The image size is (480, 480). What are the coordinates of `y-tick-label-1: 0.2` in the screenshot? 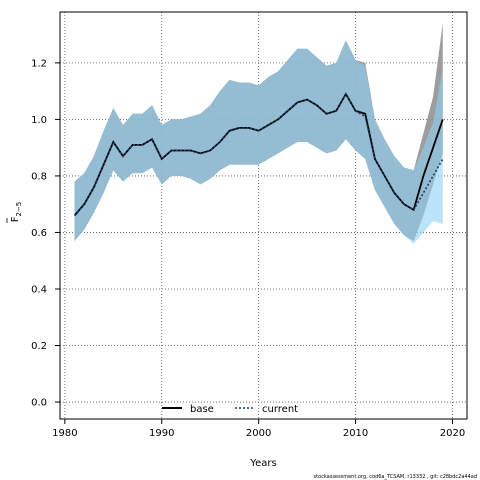 It's located at (39, 346).